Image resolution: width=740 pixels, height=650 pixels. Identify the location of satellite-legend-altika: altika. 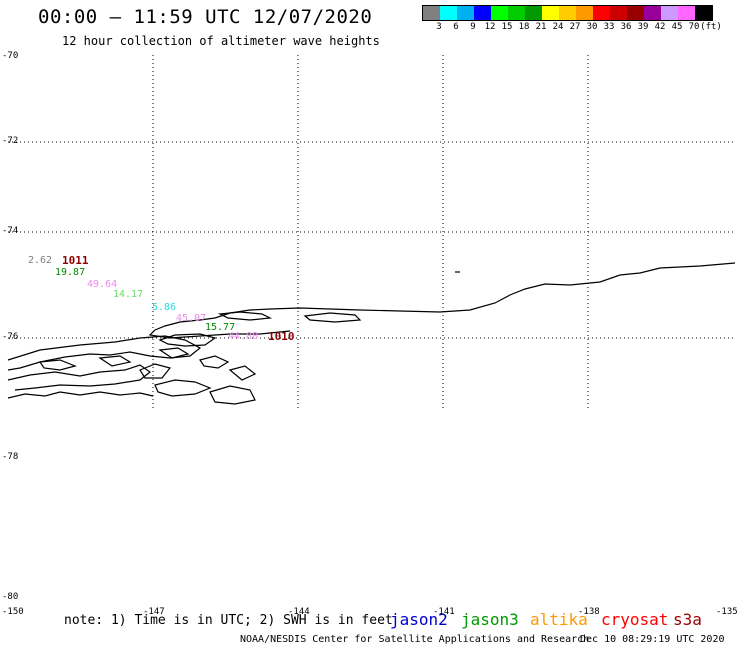
(559, 619).